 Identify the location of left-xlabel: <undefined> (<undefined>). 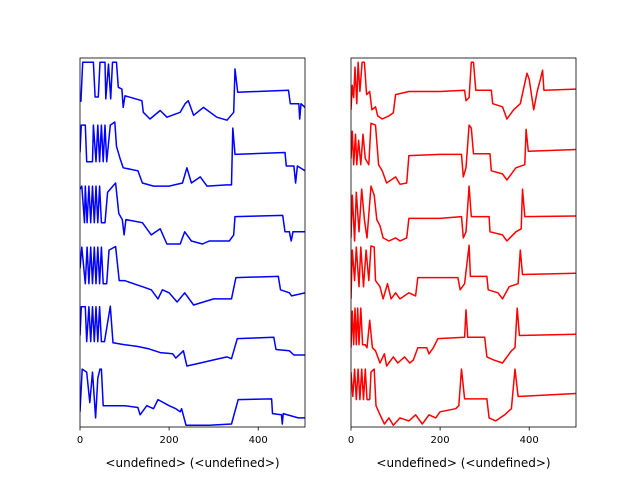
(192, 463).